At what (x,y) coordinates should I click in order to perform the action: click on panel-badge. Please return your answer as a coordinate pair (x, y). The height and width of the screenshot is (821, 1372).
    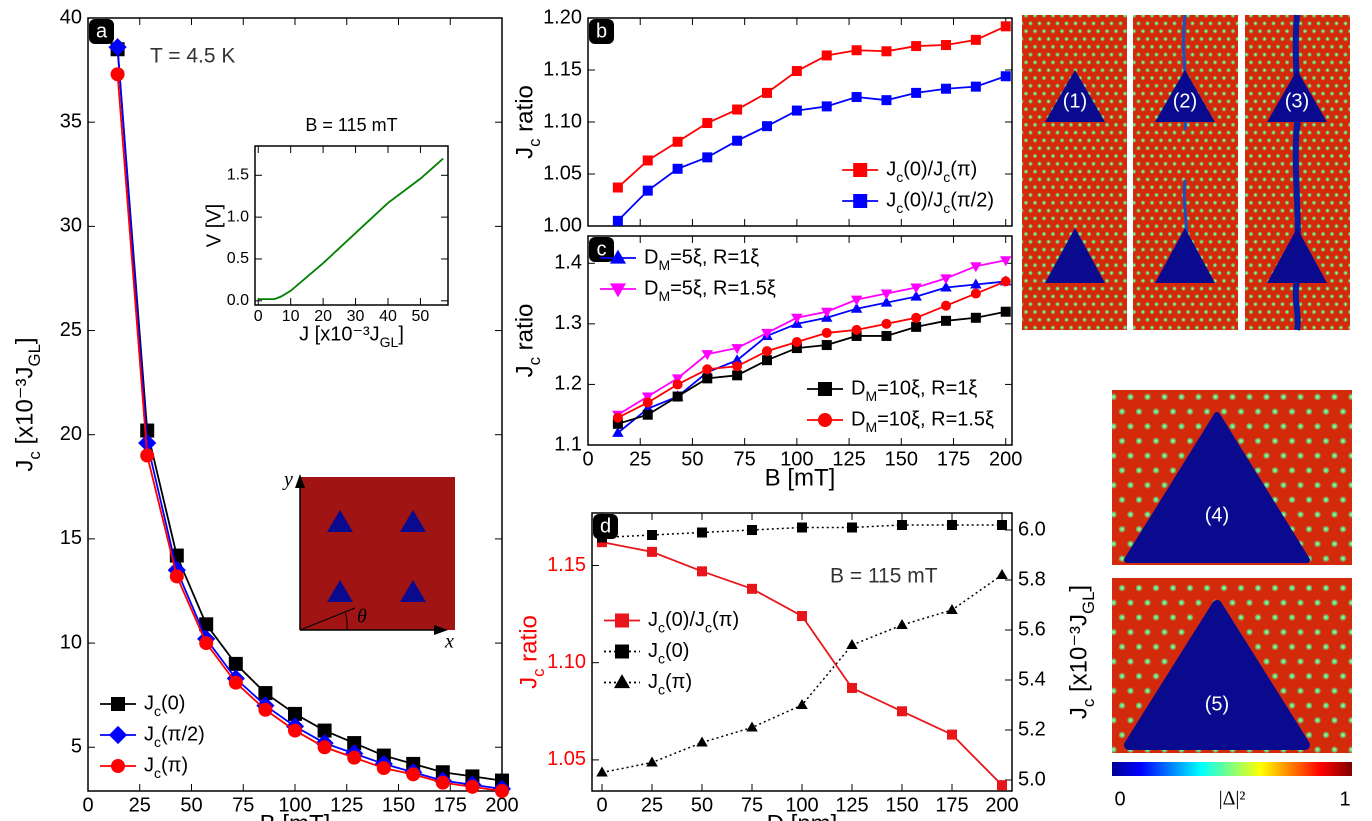
    Looking at the image, I should click on (101, 31).